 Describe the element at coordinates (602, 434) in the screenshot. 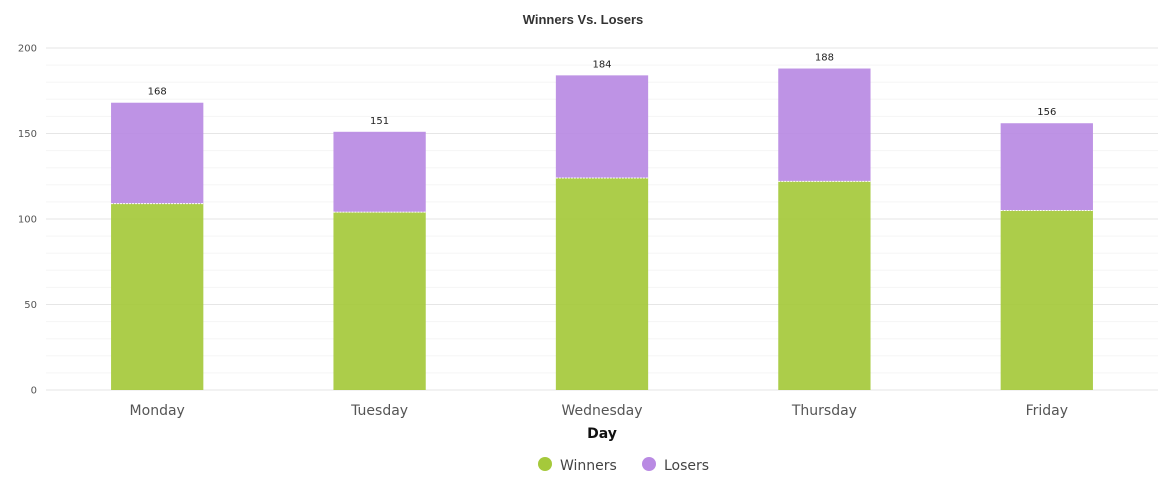

I see `x-axis-label: Day` at that location.